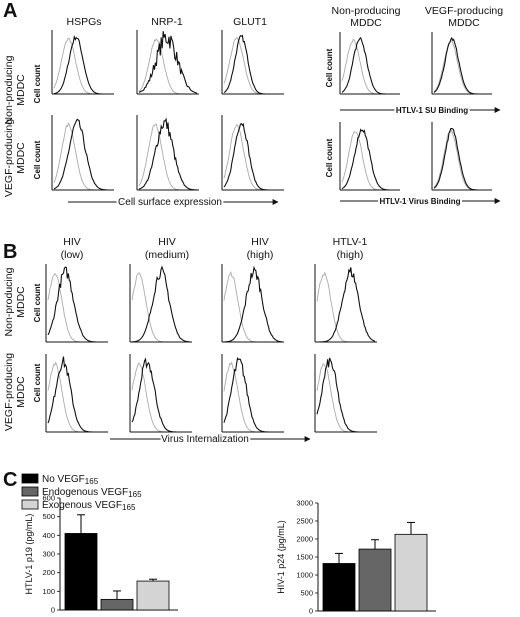 Image resolution: width=520 pixels, height=617 pixels. What do you see at coordinates (167, 242) in the screenshot?
I see `b-col2-line1: HIV` at bounding box center [167, 242].